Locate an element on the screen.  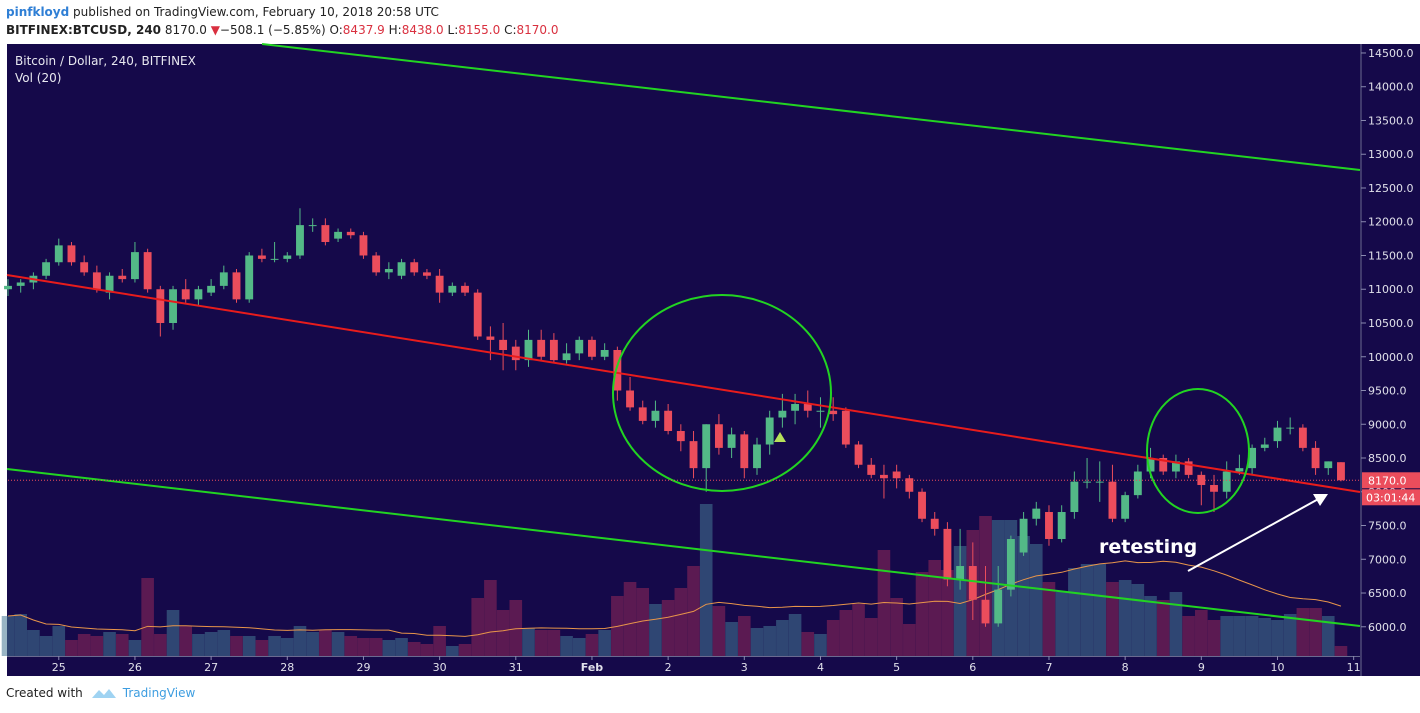
symbol: BITFINEX:BTCUSD, 240 is located at coordinates (84, 30).